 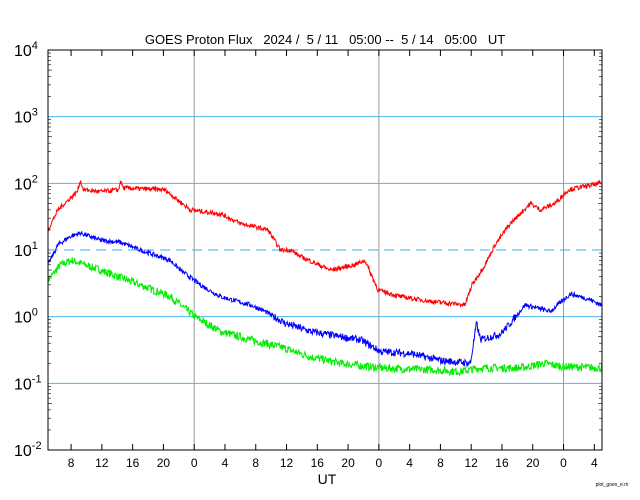 I want to click on y-tick-exponent: 2, so click(x=35, y=179).